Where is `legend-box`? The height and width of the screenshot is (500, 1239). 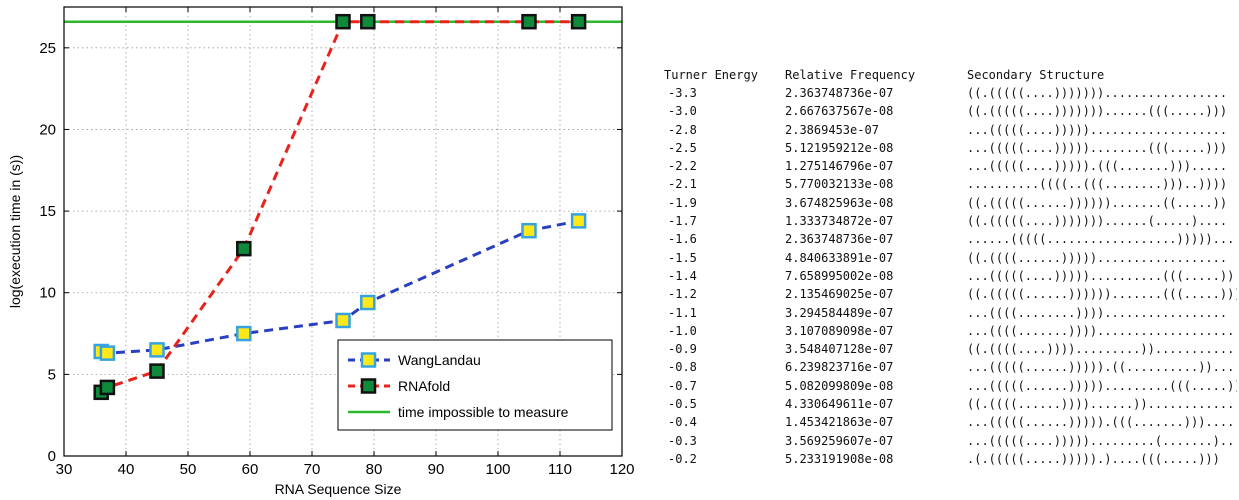 legend-box is located at coordinates (475, 385).